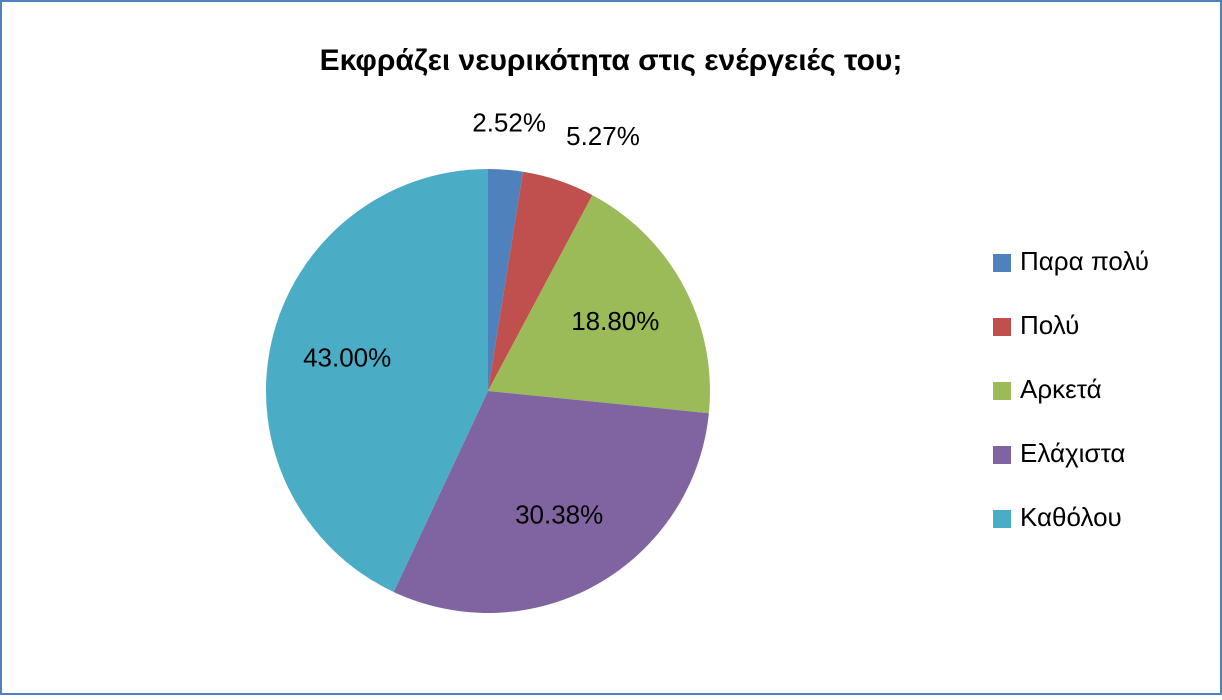 The width and height of the screenshot is (1222, 700). What do you see at coordinates (1084, 261) in the screenshot?
I see `legend-label: Παρα πολύ` at bounding box center [1084, 261].